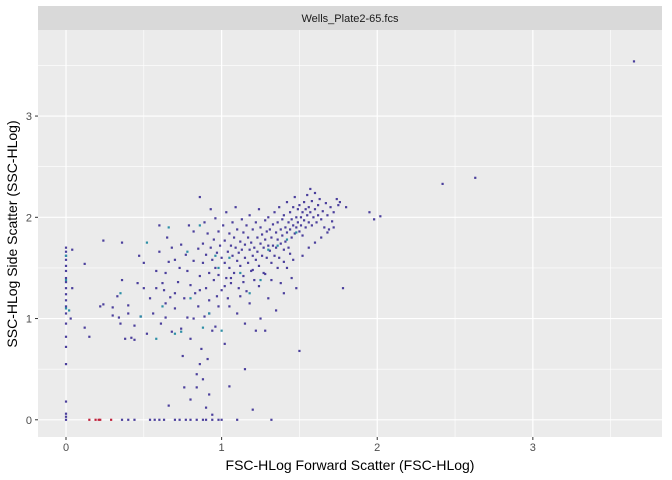 The height and width of the screenshot is (480, 672). I want to click on y-tick-label: 2, so click(29, 218).